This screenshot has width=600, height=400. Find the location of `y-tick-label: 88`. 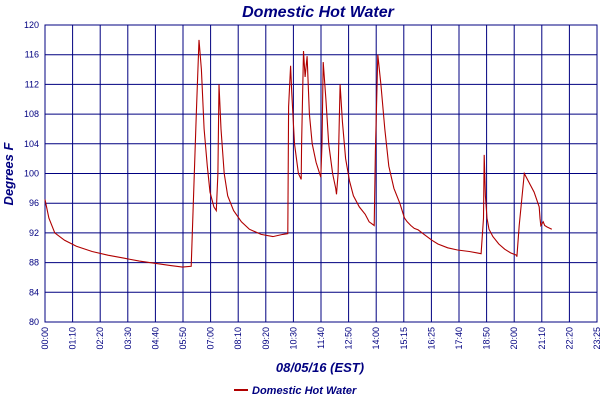

y-tick-label: 88 is located at coordinates (34, 263).